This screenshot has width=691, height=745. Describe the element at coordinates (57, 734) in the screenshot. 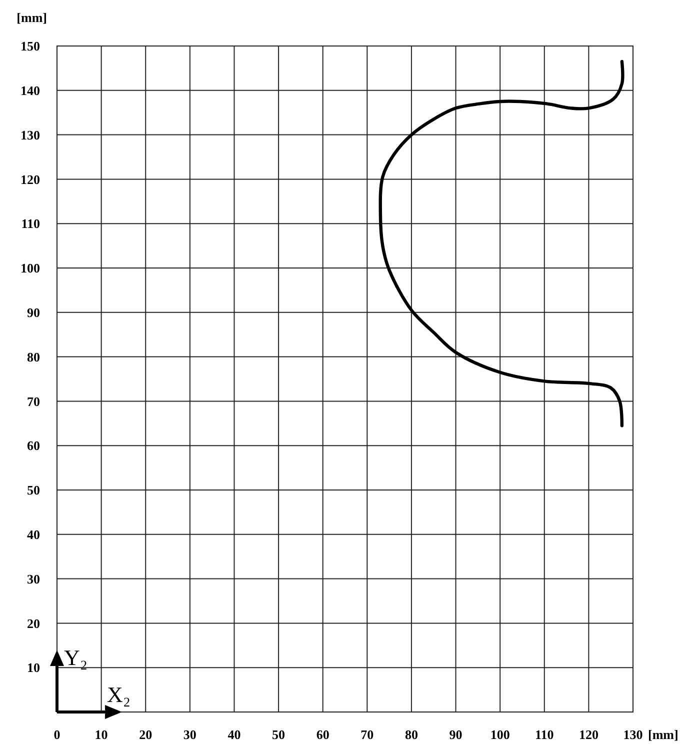

I see `x-tick-label: 0` at that location.